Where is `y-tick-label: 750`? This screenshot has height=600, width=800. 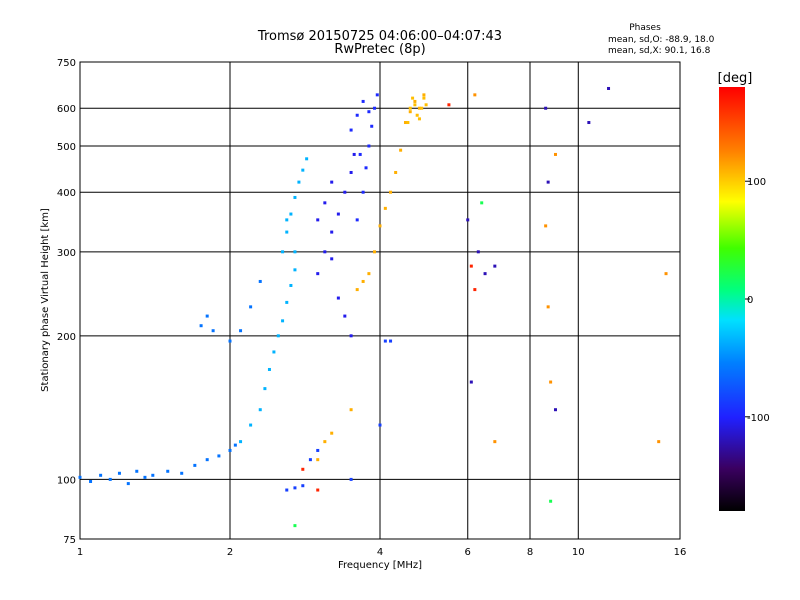
y-tick-label: 750 is located at coordinates (66, 63).